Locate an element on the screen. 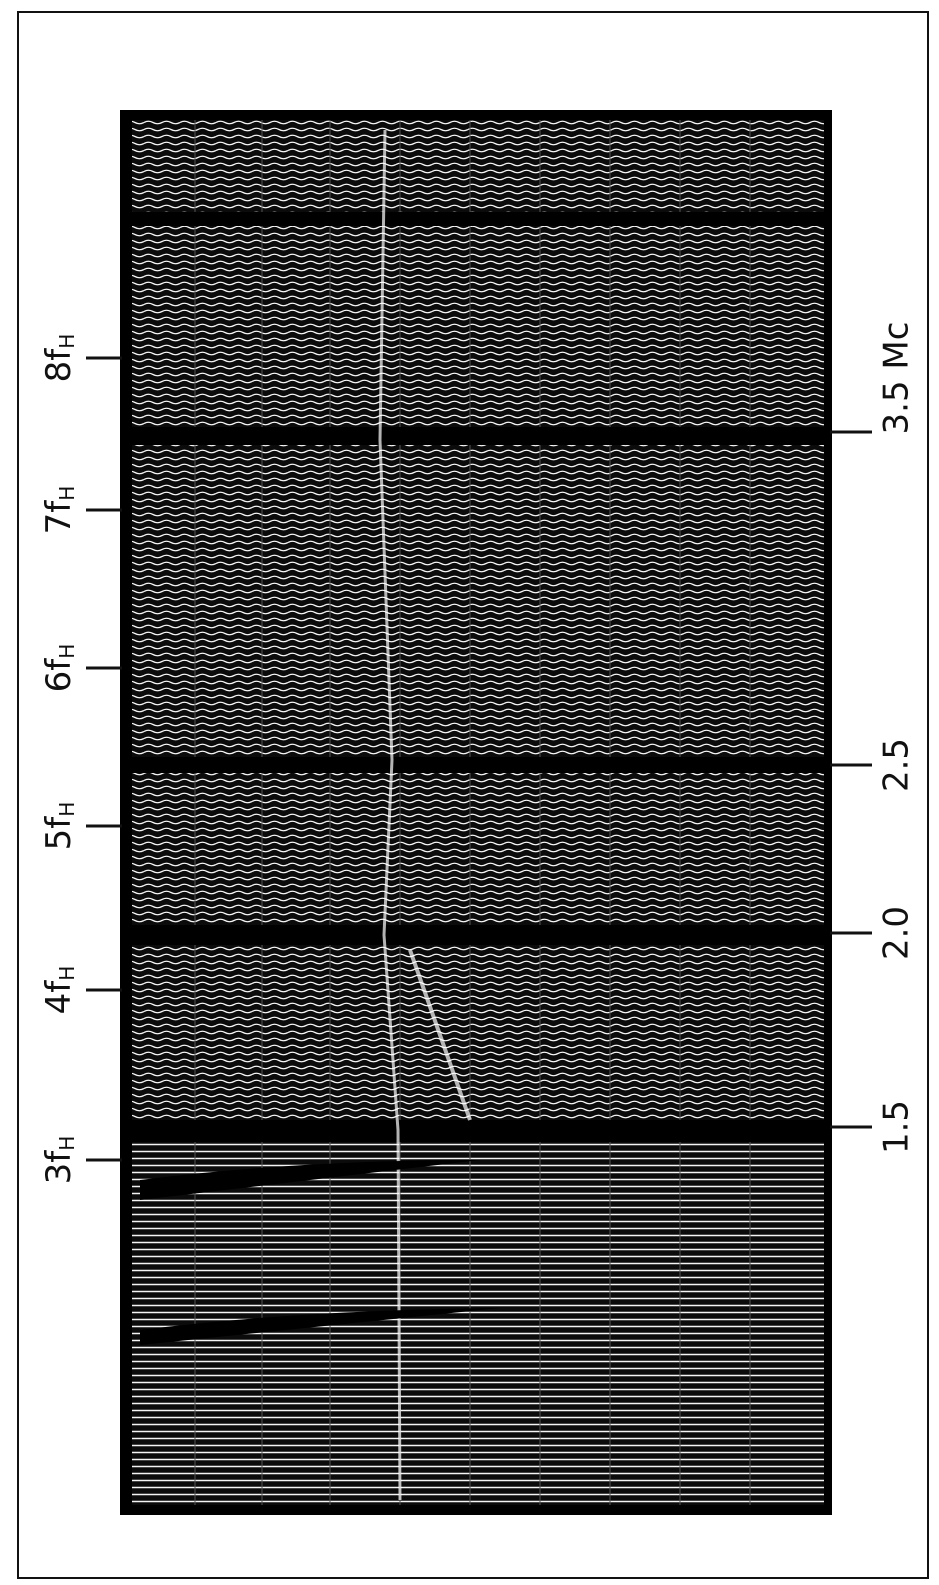 The image size is (939, 1585). harmonic-text: 8f is located at coordinates (59, 365).